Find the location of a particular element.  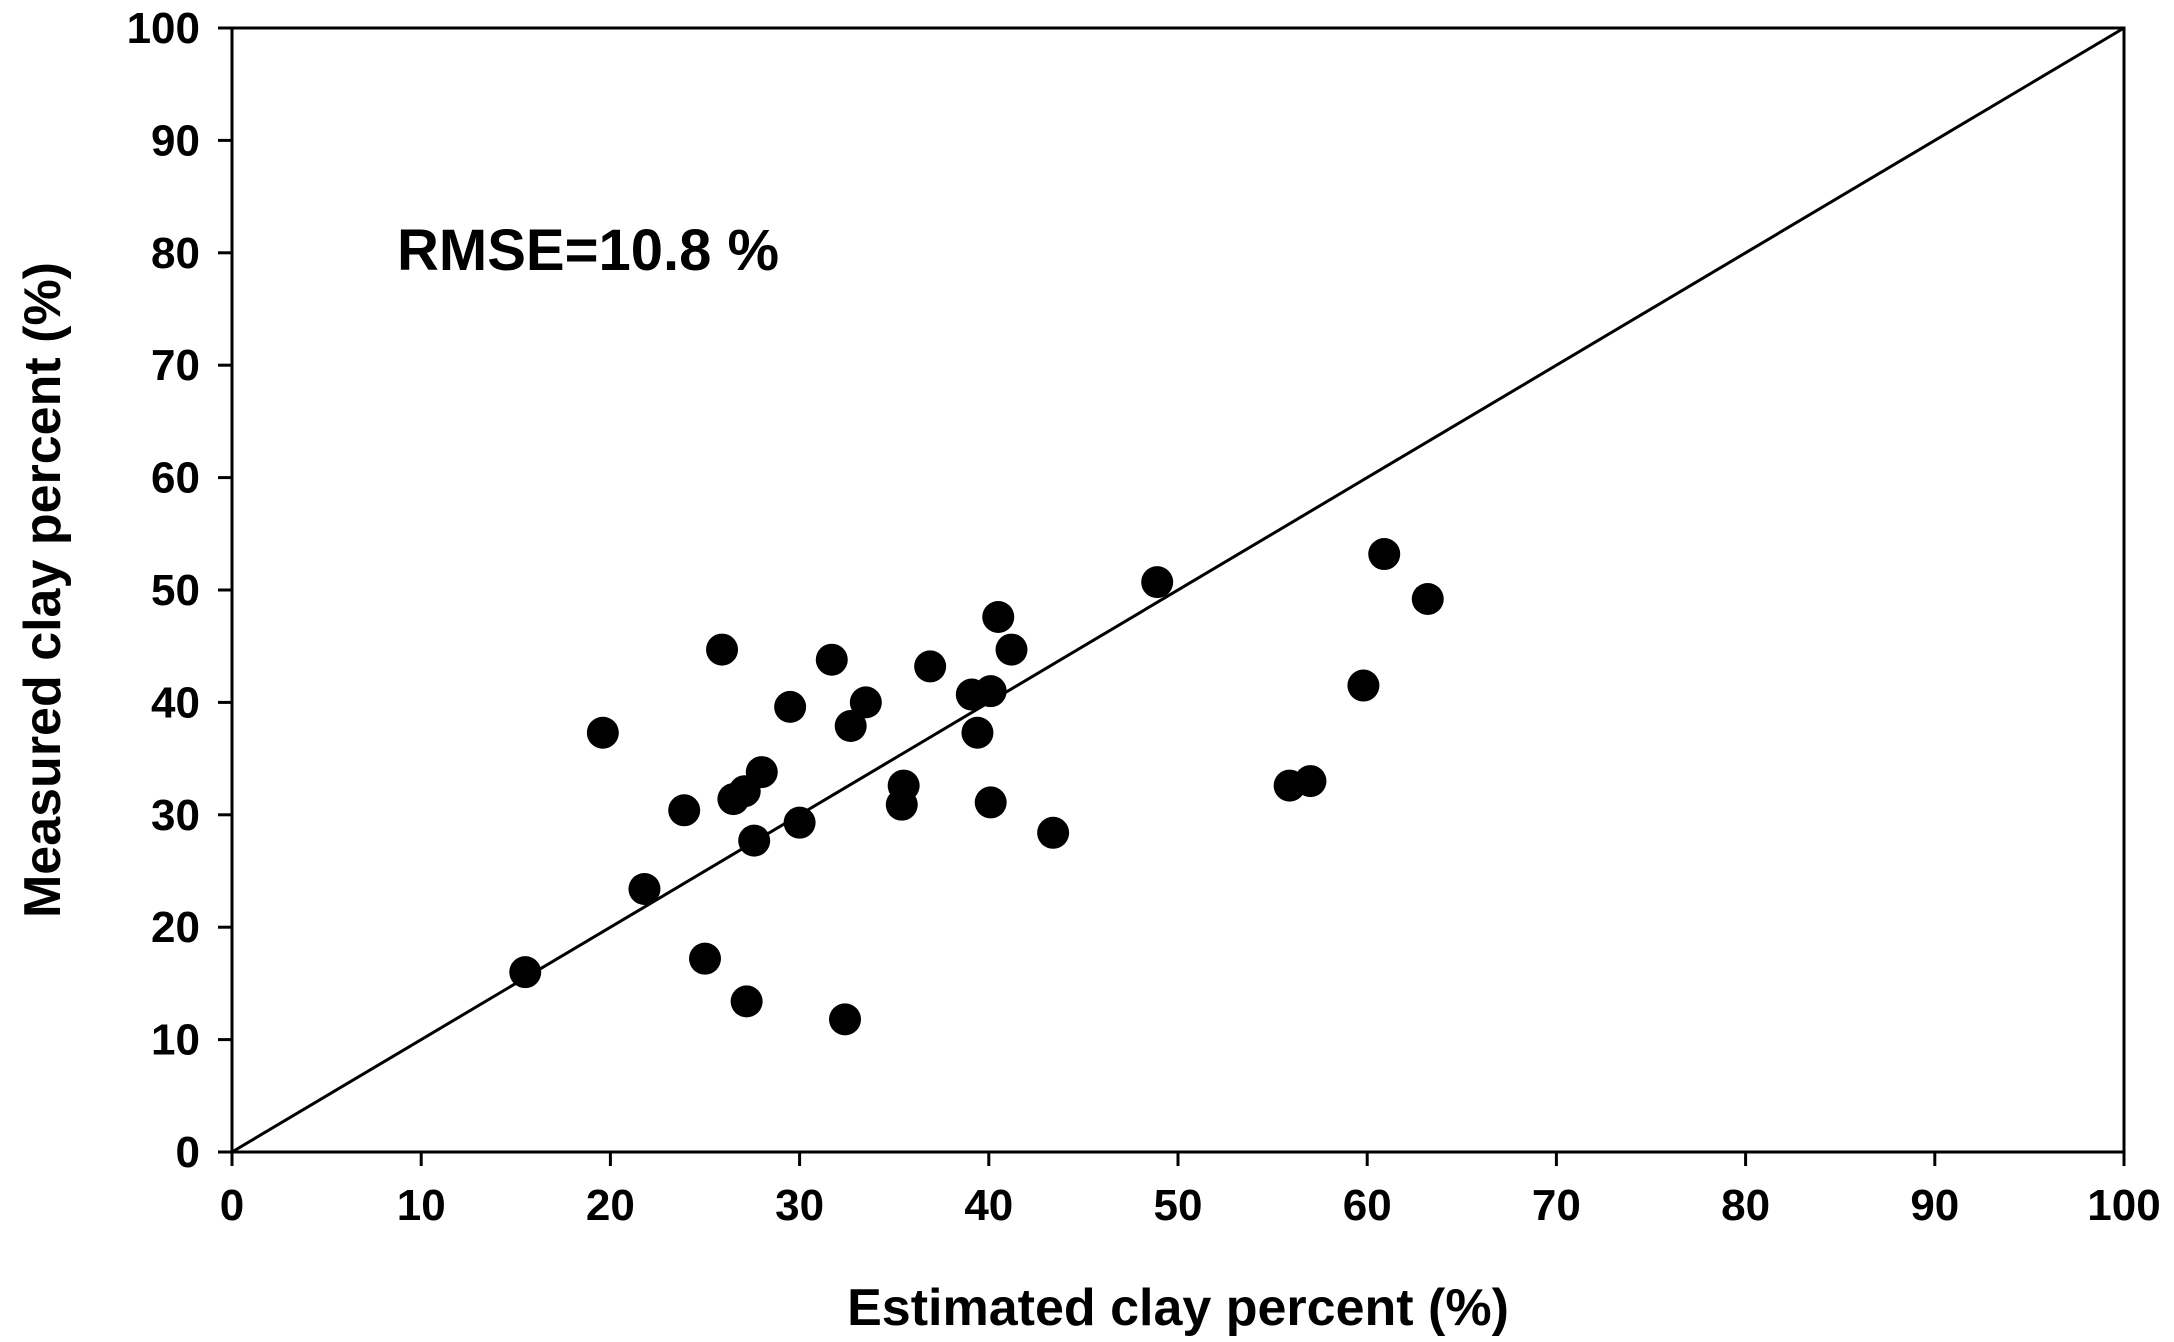

x-tick-label: 30 is located at coordinates (799, 1205).